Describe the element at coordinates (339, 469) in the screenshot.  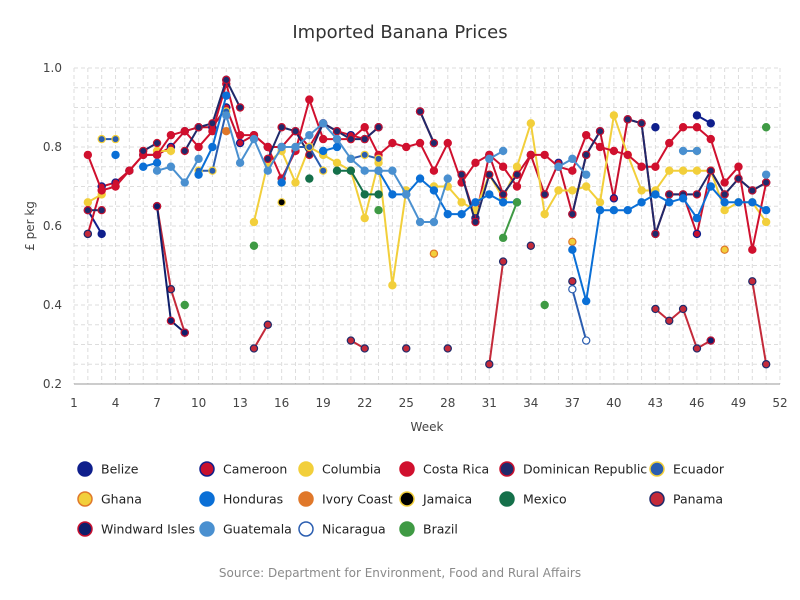
I see `legend-item-columbia: Columbia` at that location.